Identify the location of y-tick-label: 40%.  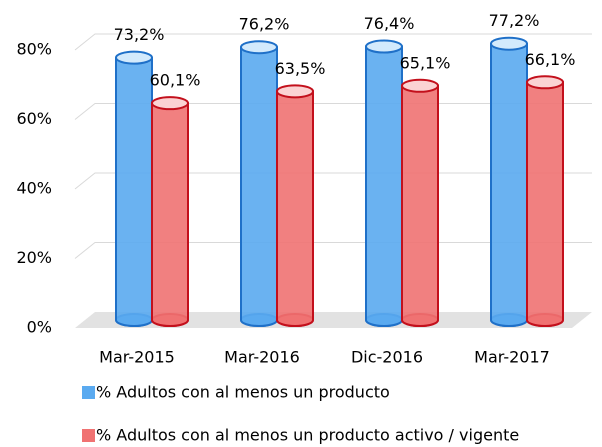
(34, 188).